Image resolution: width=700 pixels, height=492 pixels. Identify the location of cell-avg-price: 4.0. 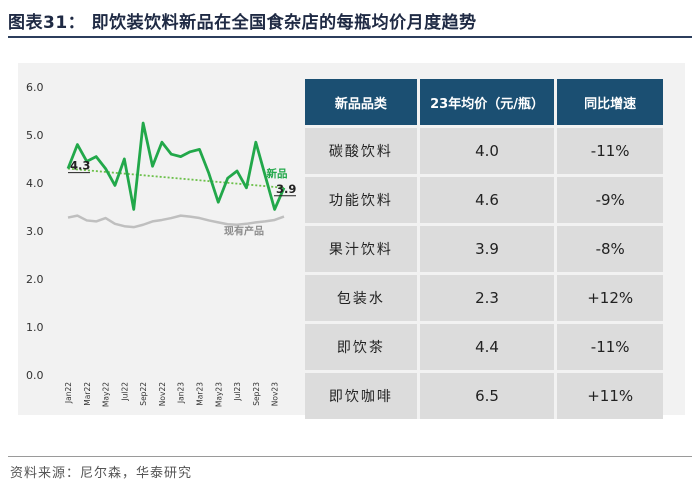
(485, 151).